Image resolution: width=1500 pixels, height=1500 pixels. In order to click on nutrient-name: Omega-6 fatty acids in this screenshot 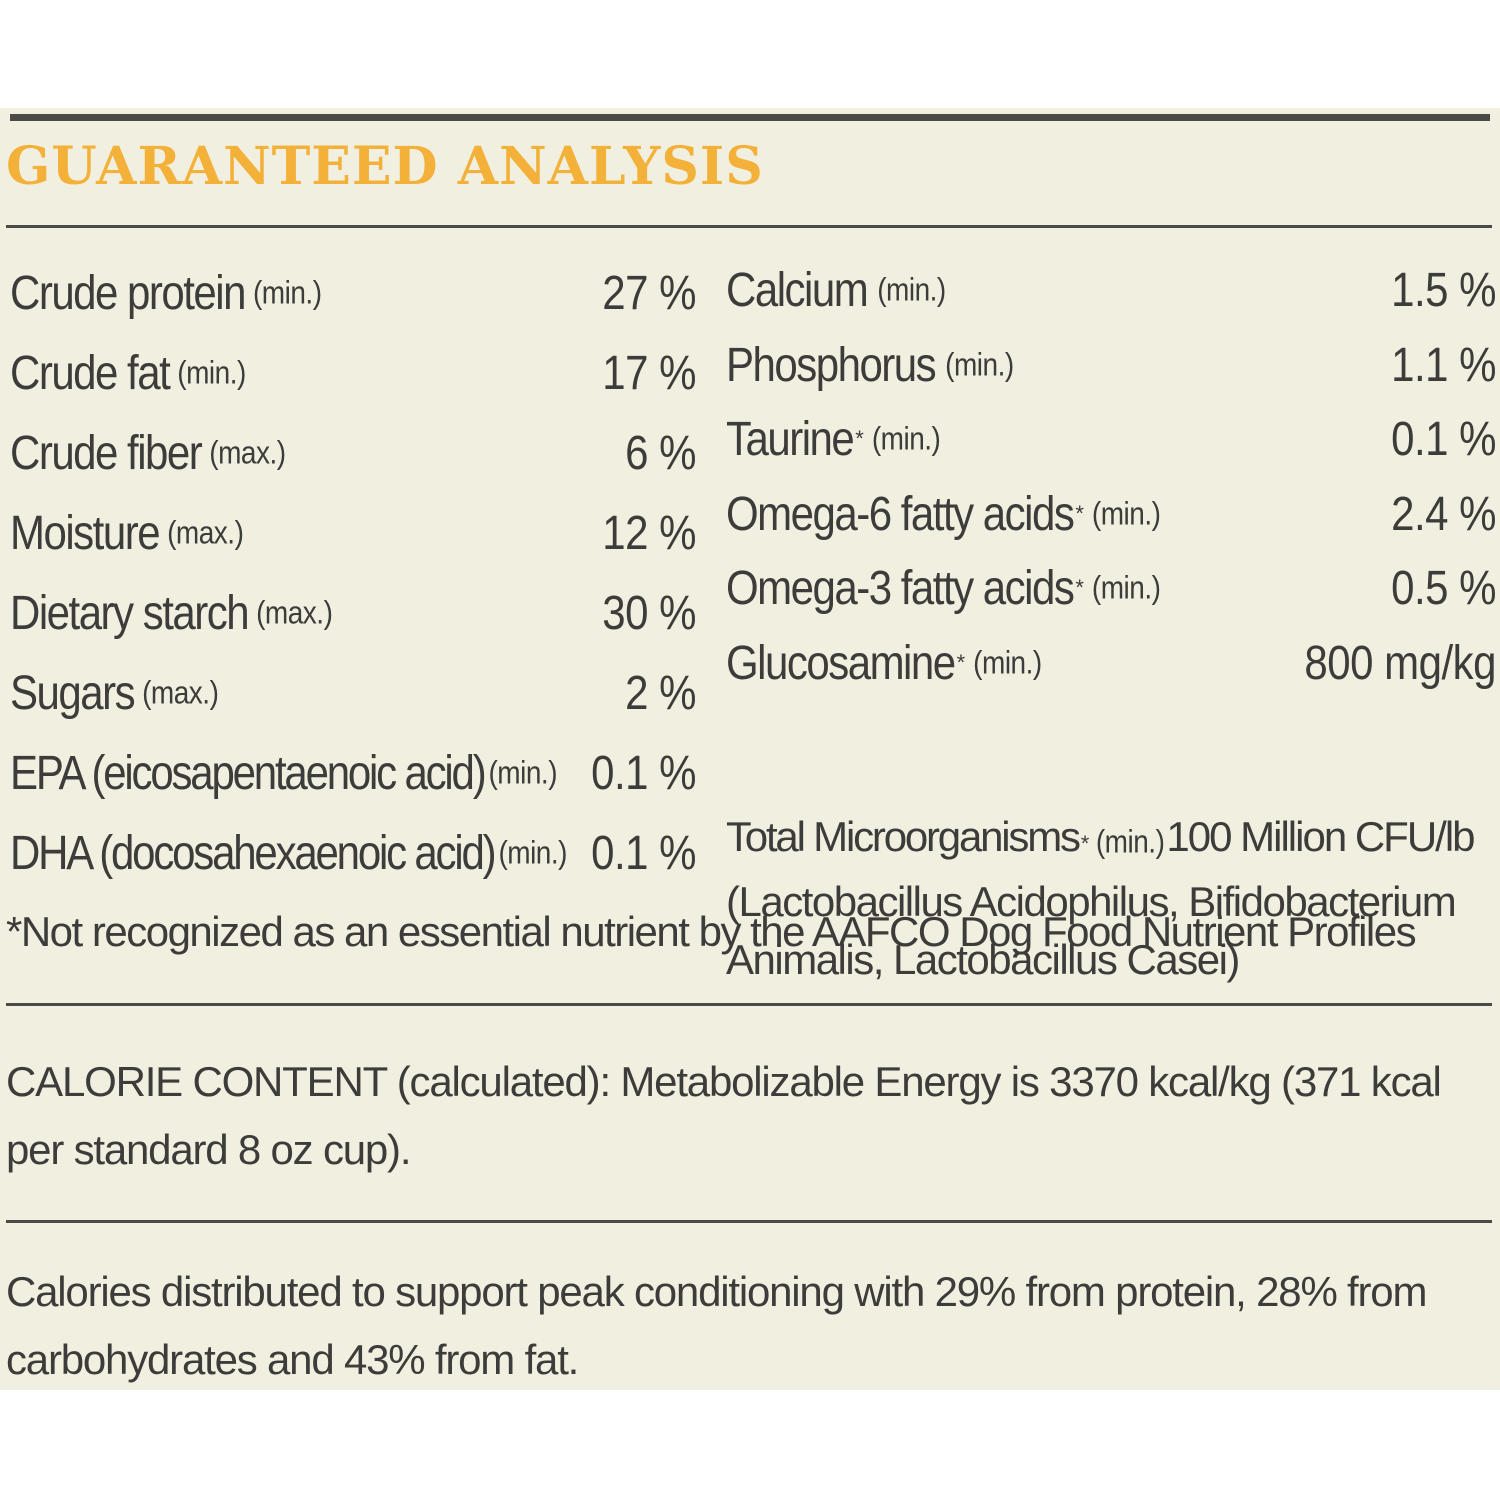, I will do `click(900, 513)`.